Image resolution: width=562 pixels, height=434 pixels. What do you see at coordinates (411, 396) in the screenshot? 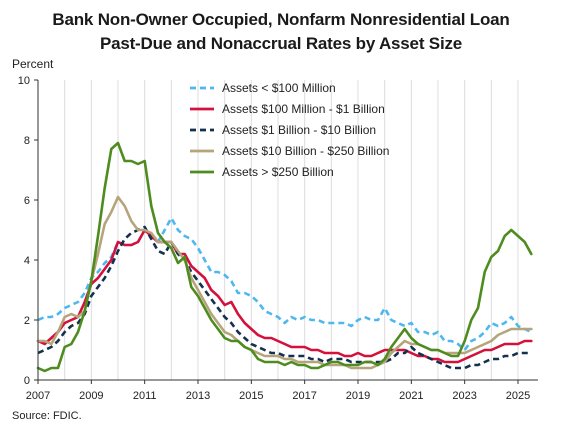
I see `x-tick-label: 2021` at bounding box center [411, 396].